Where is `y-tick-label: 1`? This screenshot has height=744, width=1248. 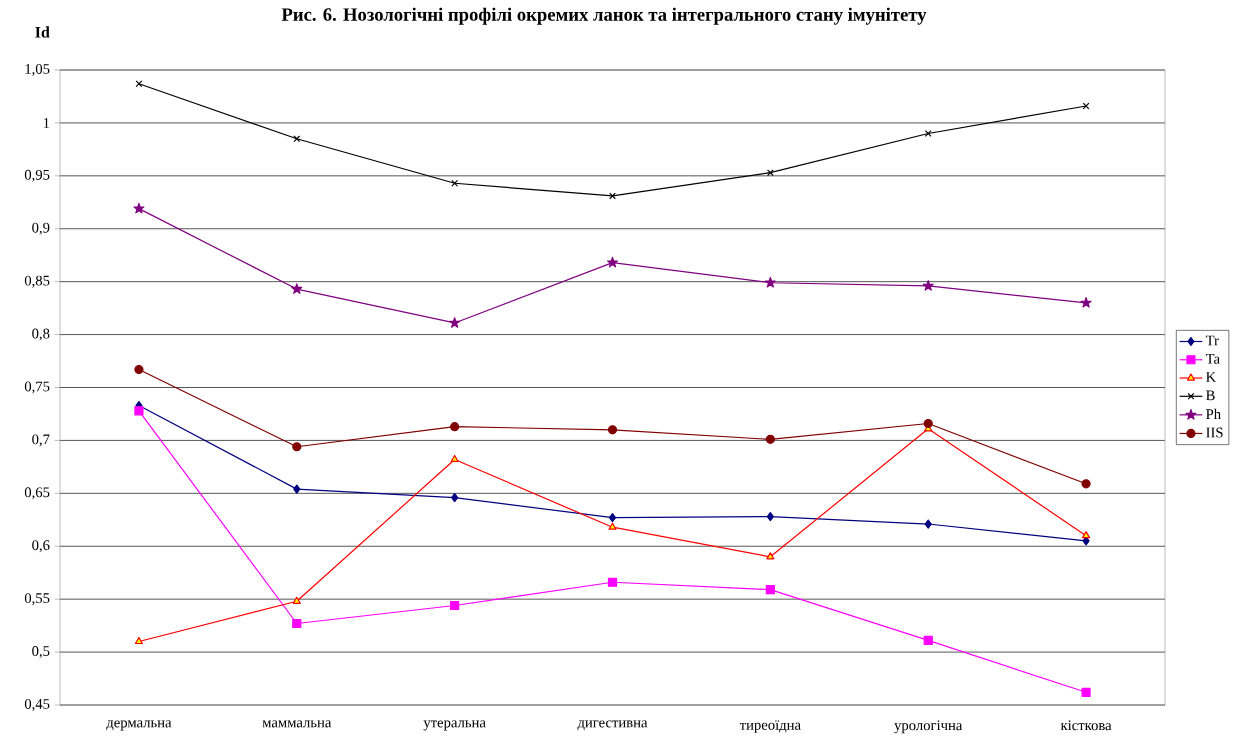
y-tick-label: 1 is located at coordinates (46, 123).